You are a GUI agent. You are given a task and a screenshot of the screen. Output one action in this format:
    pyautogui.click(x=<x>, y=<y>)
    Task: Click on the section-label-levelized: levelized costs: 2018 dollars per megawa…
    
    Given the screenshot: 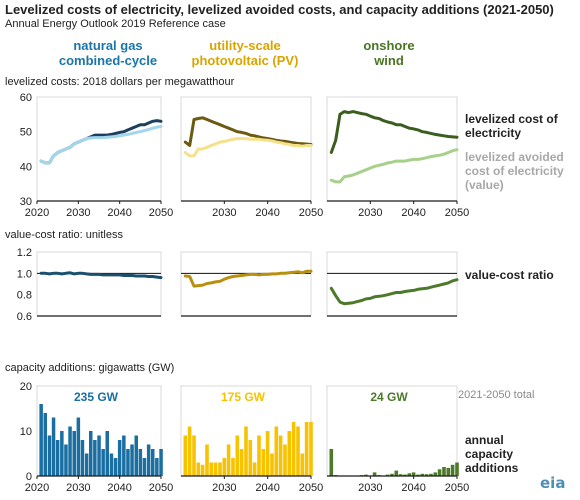 What is the action you would take?
    pyautogui.click(x=120, y=82)
    